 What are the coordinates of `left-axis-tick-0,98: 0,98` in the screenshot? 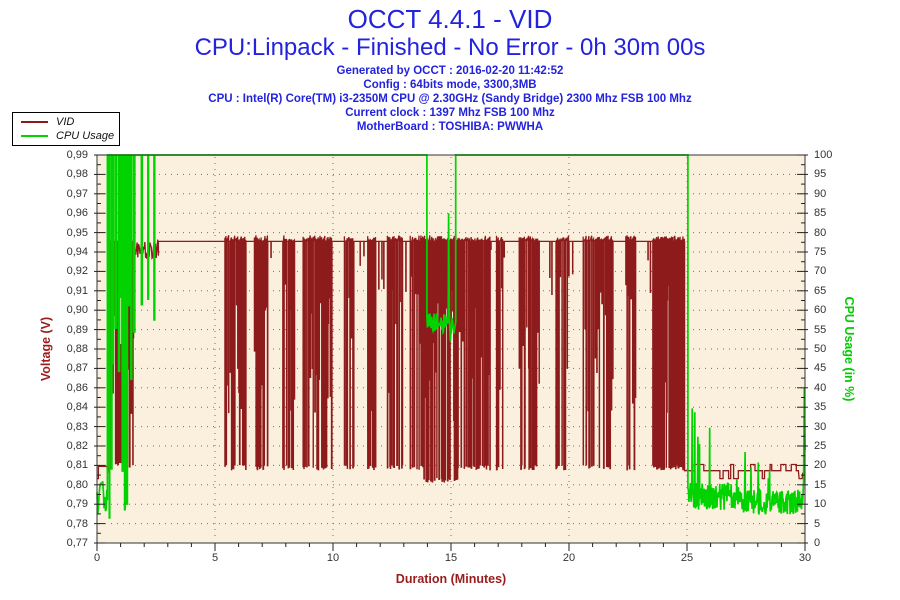 It's located at (77, 174).